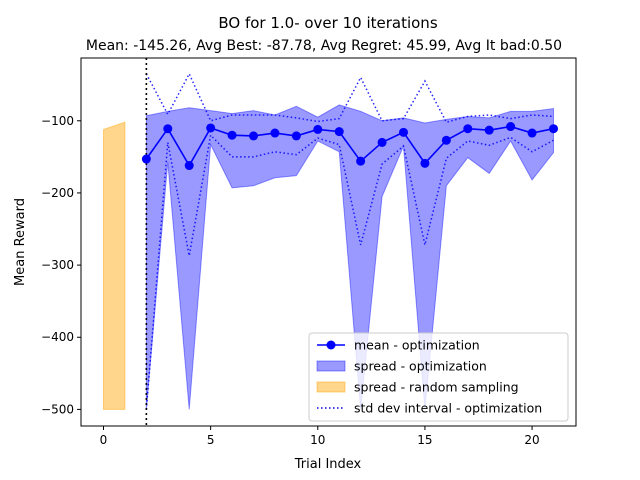 Image resolution: width=640 pixels, height=480 pixels. What do you see at coordinates (436, 387) in the screenshot?
I see `legend-label: spread - random sampling` at bounding box center [436, 387].